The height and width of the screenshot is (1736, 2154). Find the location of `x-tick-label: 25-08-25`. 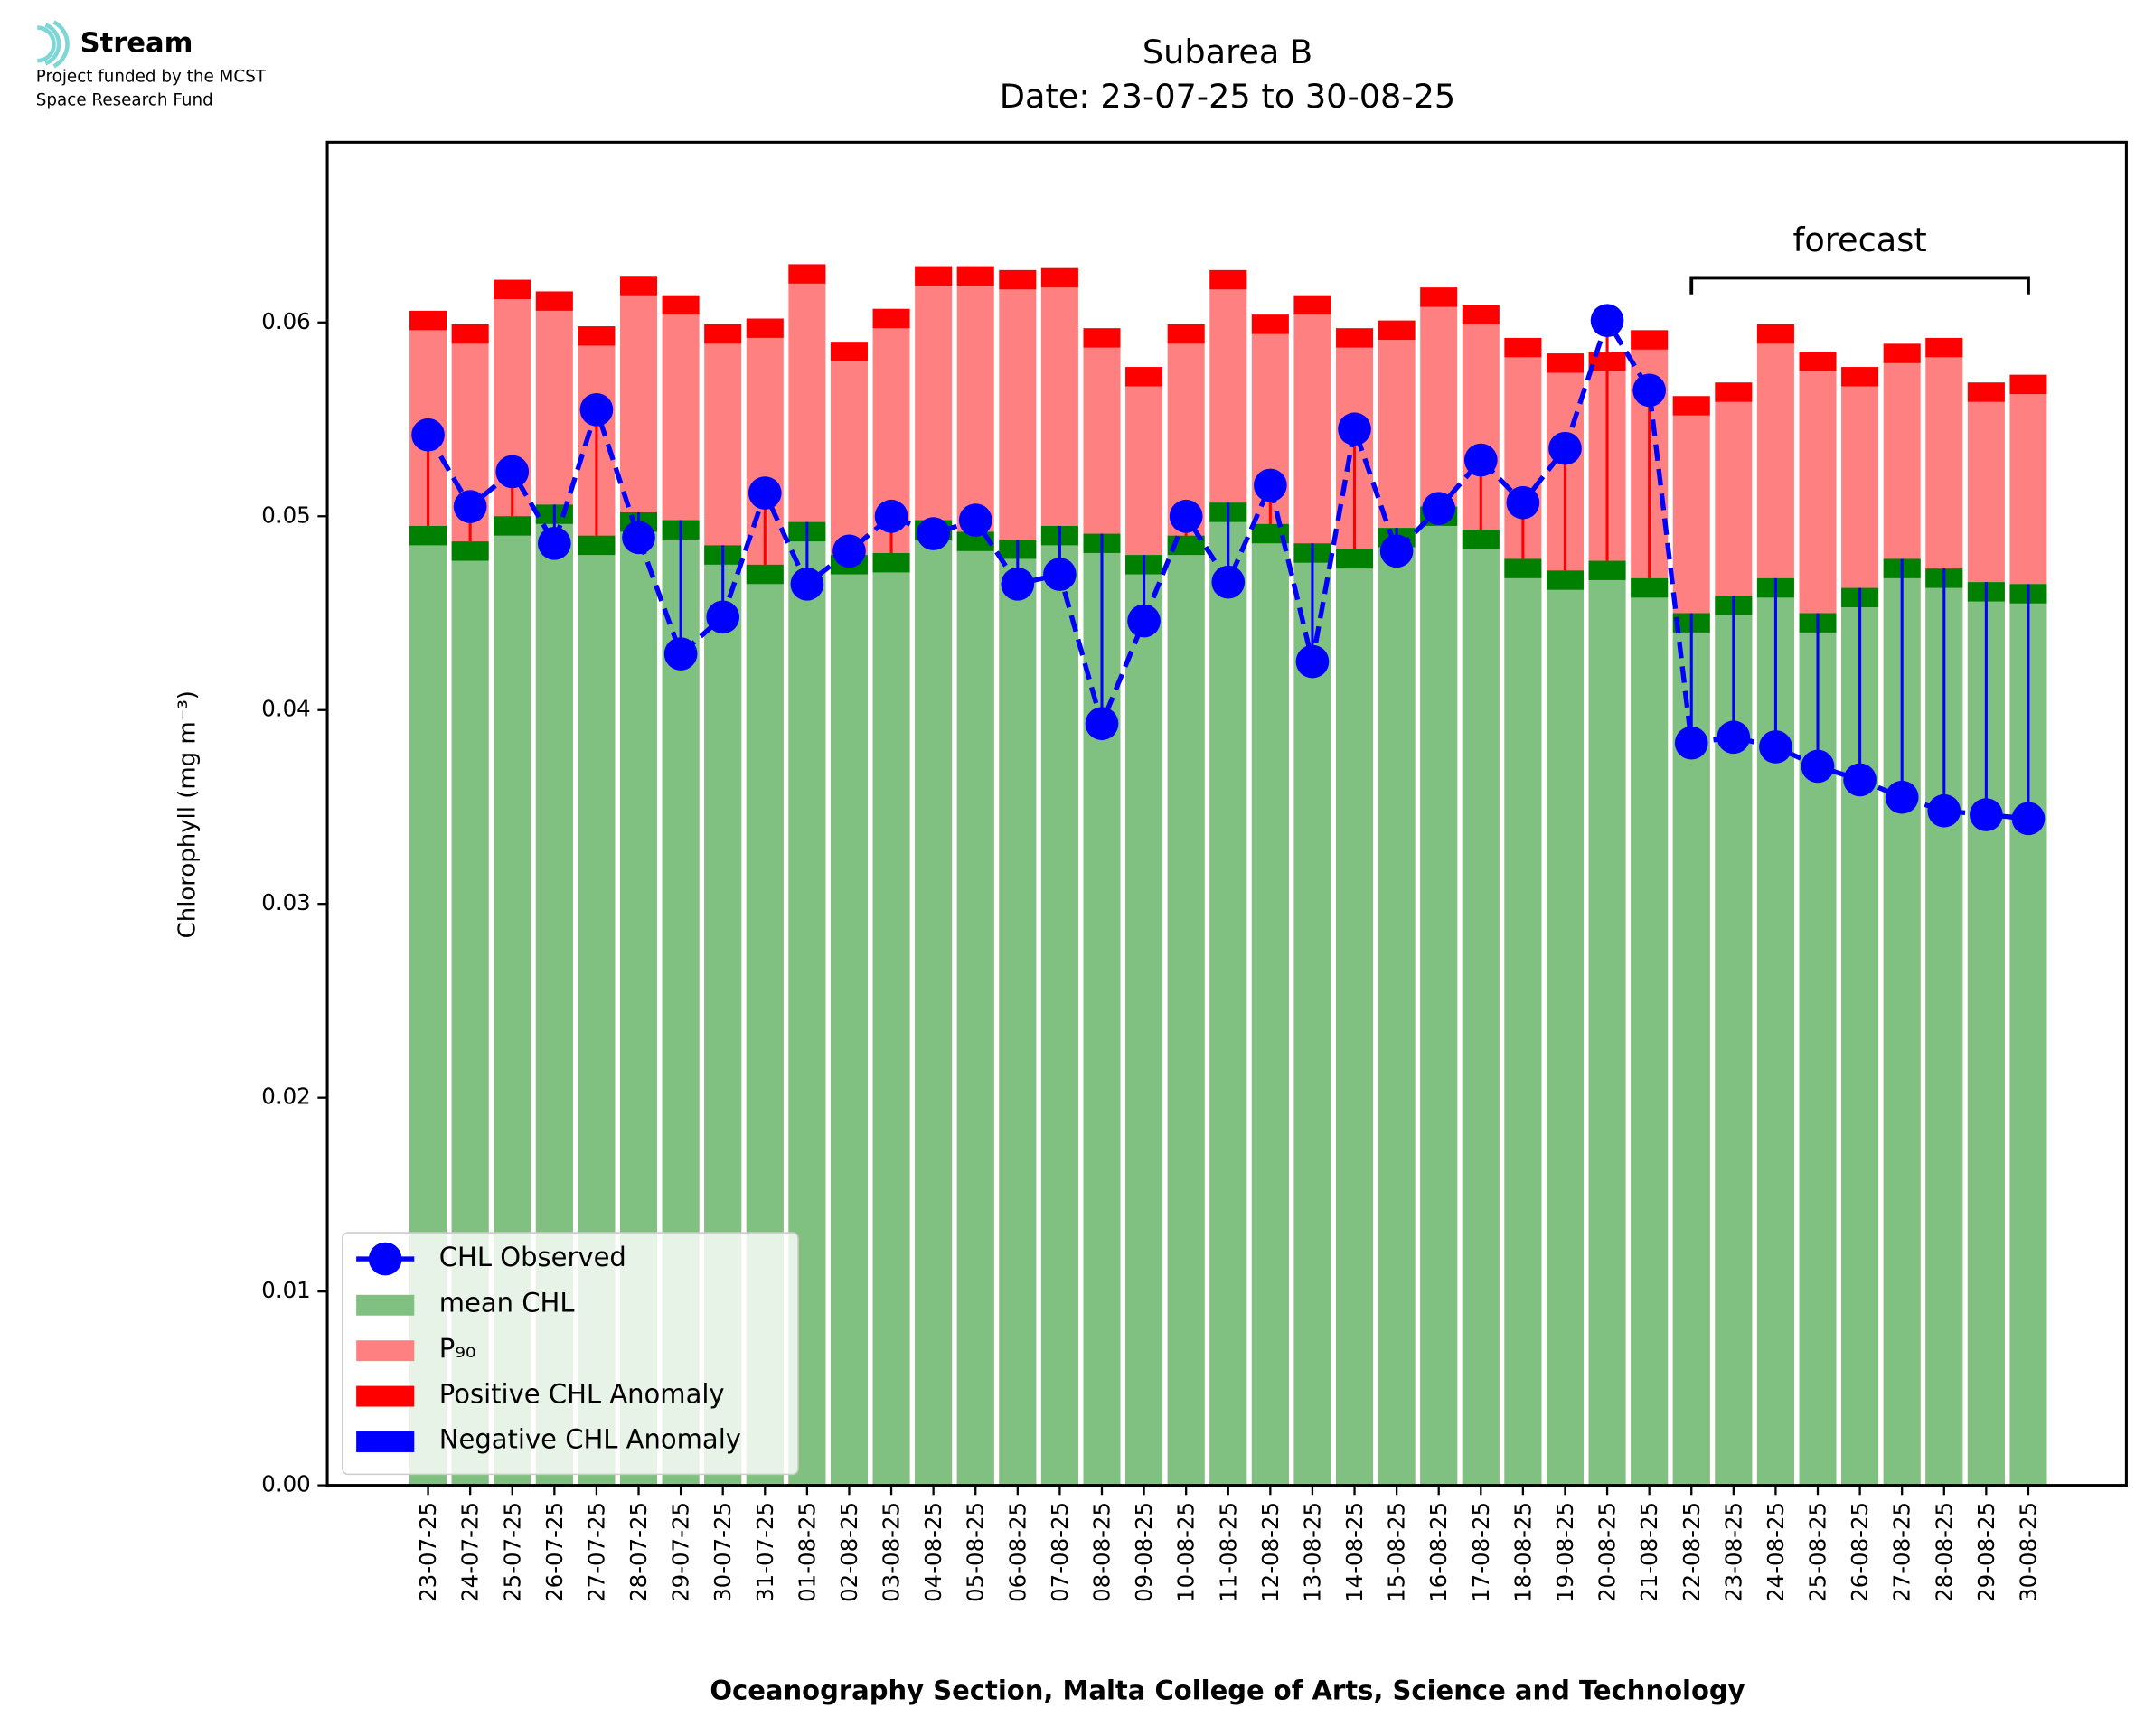

x-tick-label: 25-08-25 is located at coordinates (1818, 1552).